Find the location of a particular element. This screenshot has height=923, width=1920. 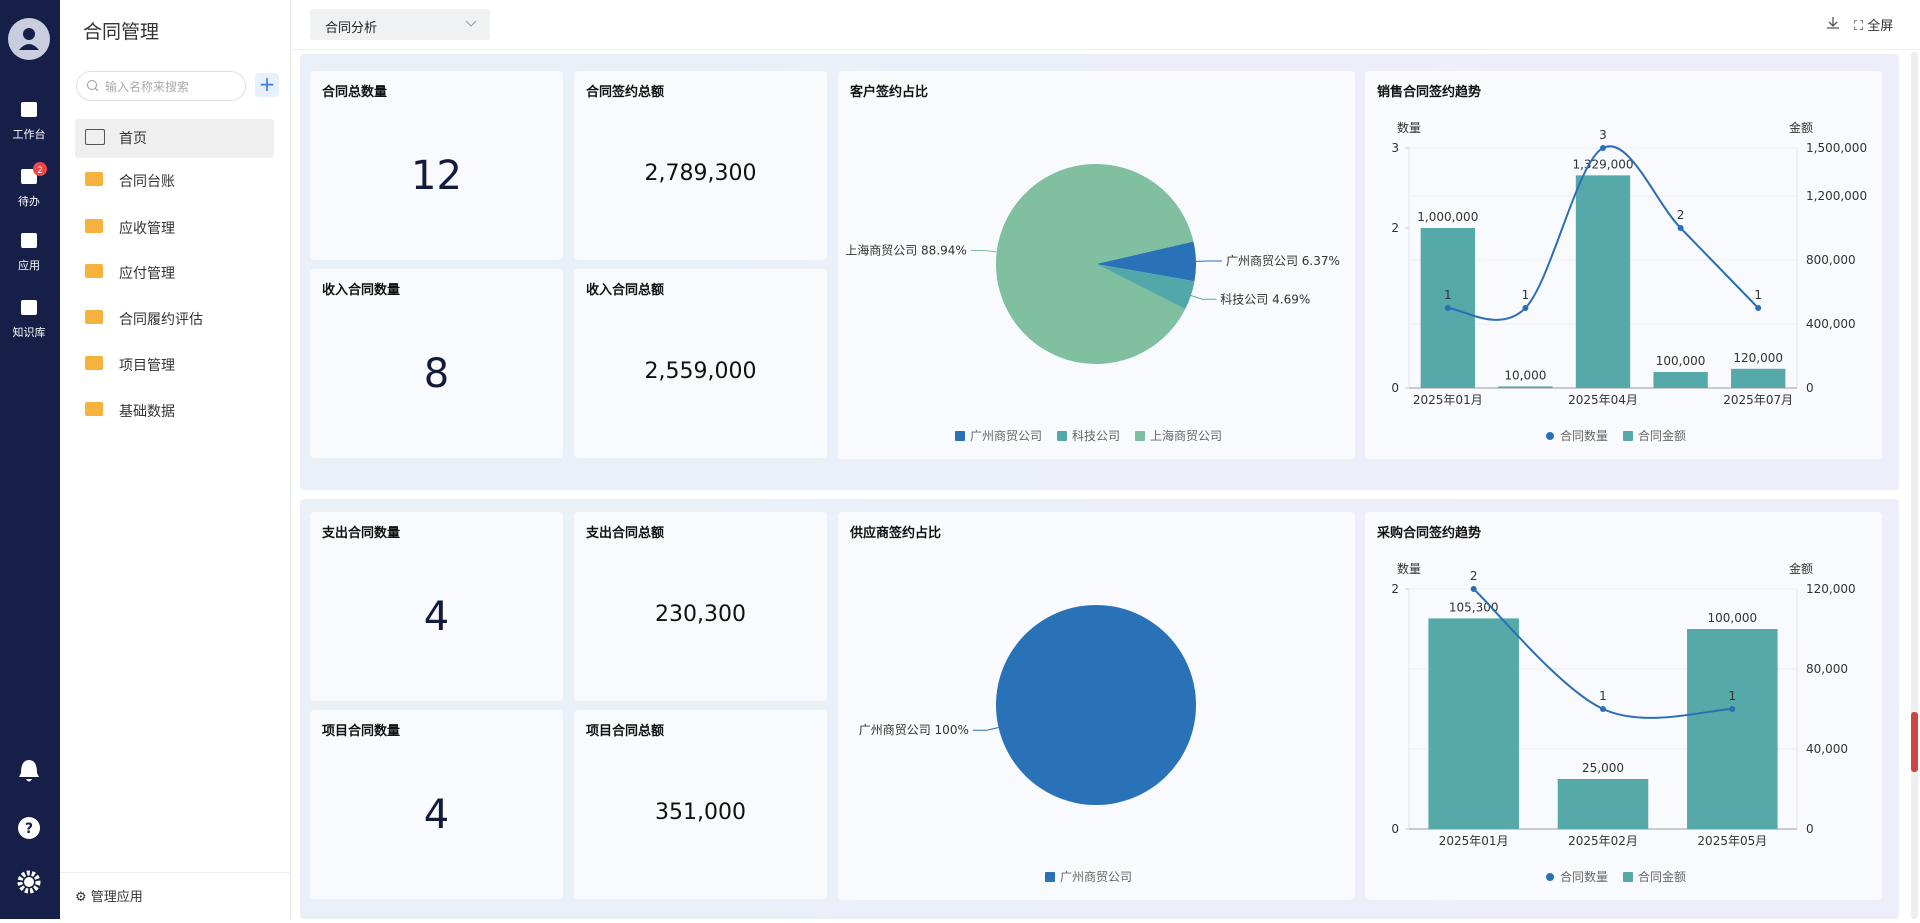

pie-slice is located at coordinates (1096, 705).